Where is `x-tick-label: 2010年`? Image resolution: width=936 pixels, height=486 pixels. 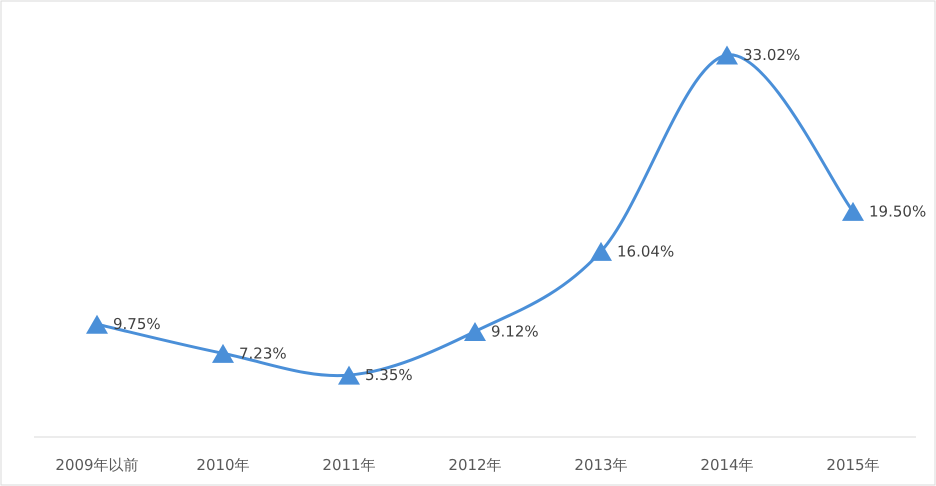
x-tick-label: 2010年 is located at coordinates (223, 465).